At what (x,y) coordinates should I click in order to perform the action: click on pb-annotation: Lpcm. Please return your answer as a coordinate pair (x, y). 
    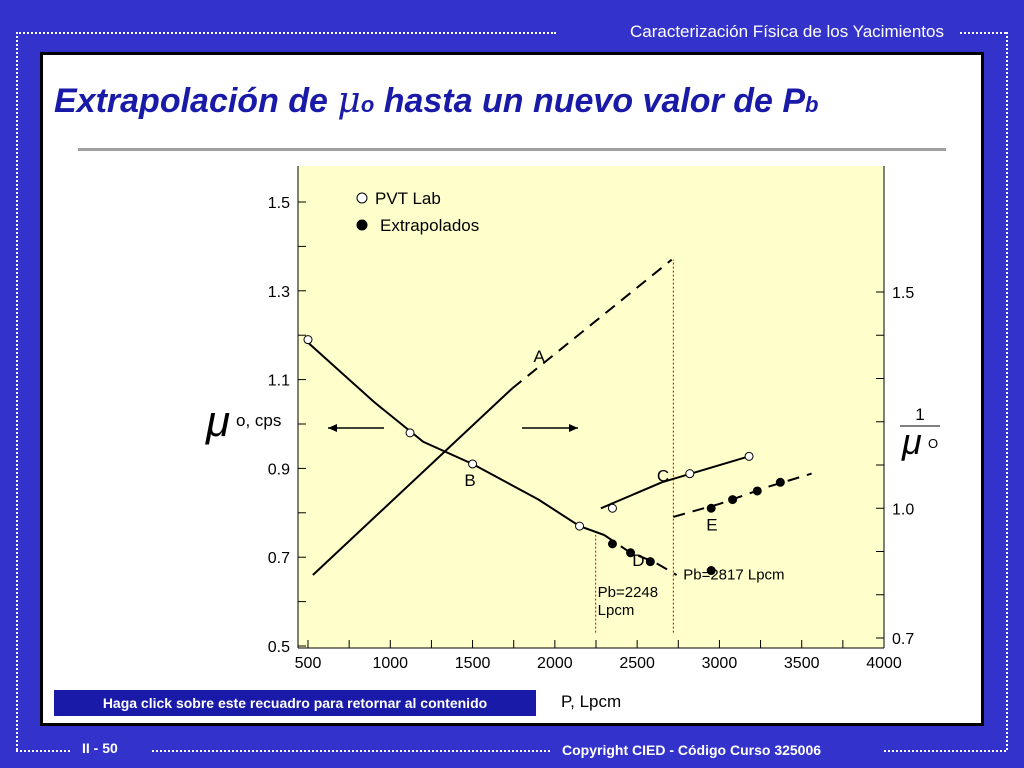
    Looking at the image, I should click on (616, 610).